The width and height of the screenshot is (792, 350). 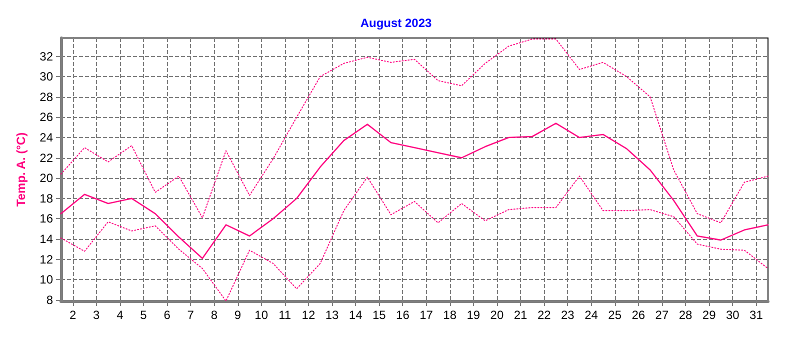 What do you see at coordinates (544, 315) in the screenshot?
I see `x-tick-label: 22` at bounding box center [544, 315].